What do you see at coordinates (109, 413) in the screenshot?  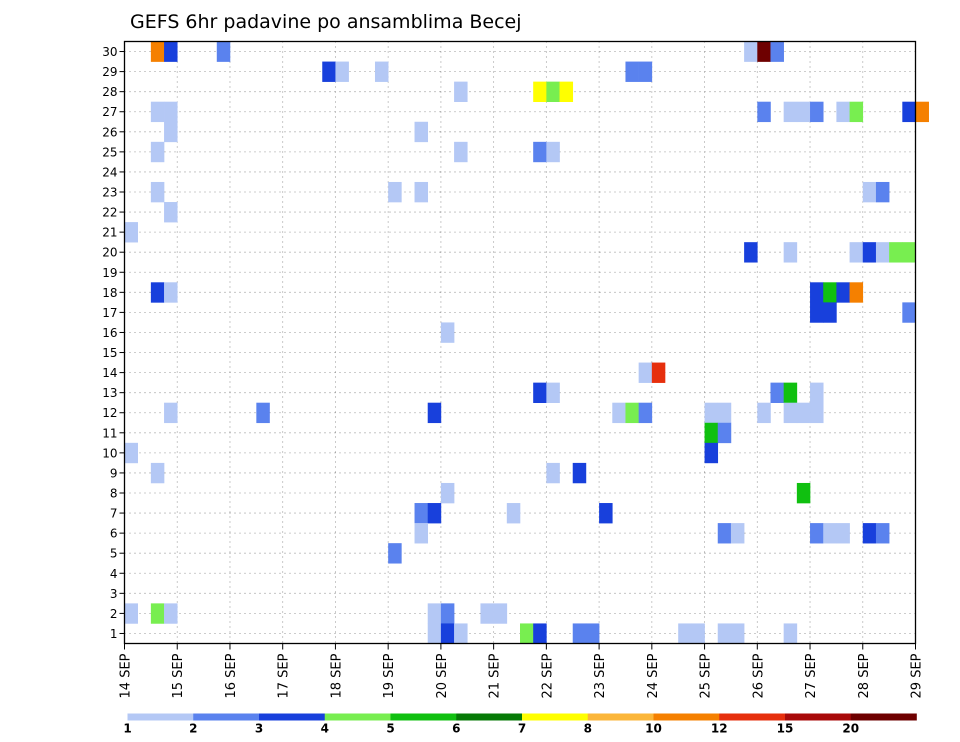 I see `y-tick-label: 12` at bounding box center [109, 413].